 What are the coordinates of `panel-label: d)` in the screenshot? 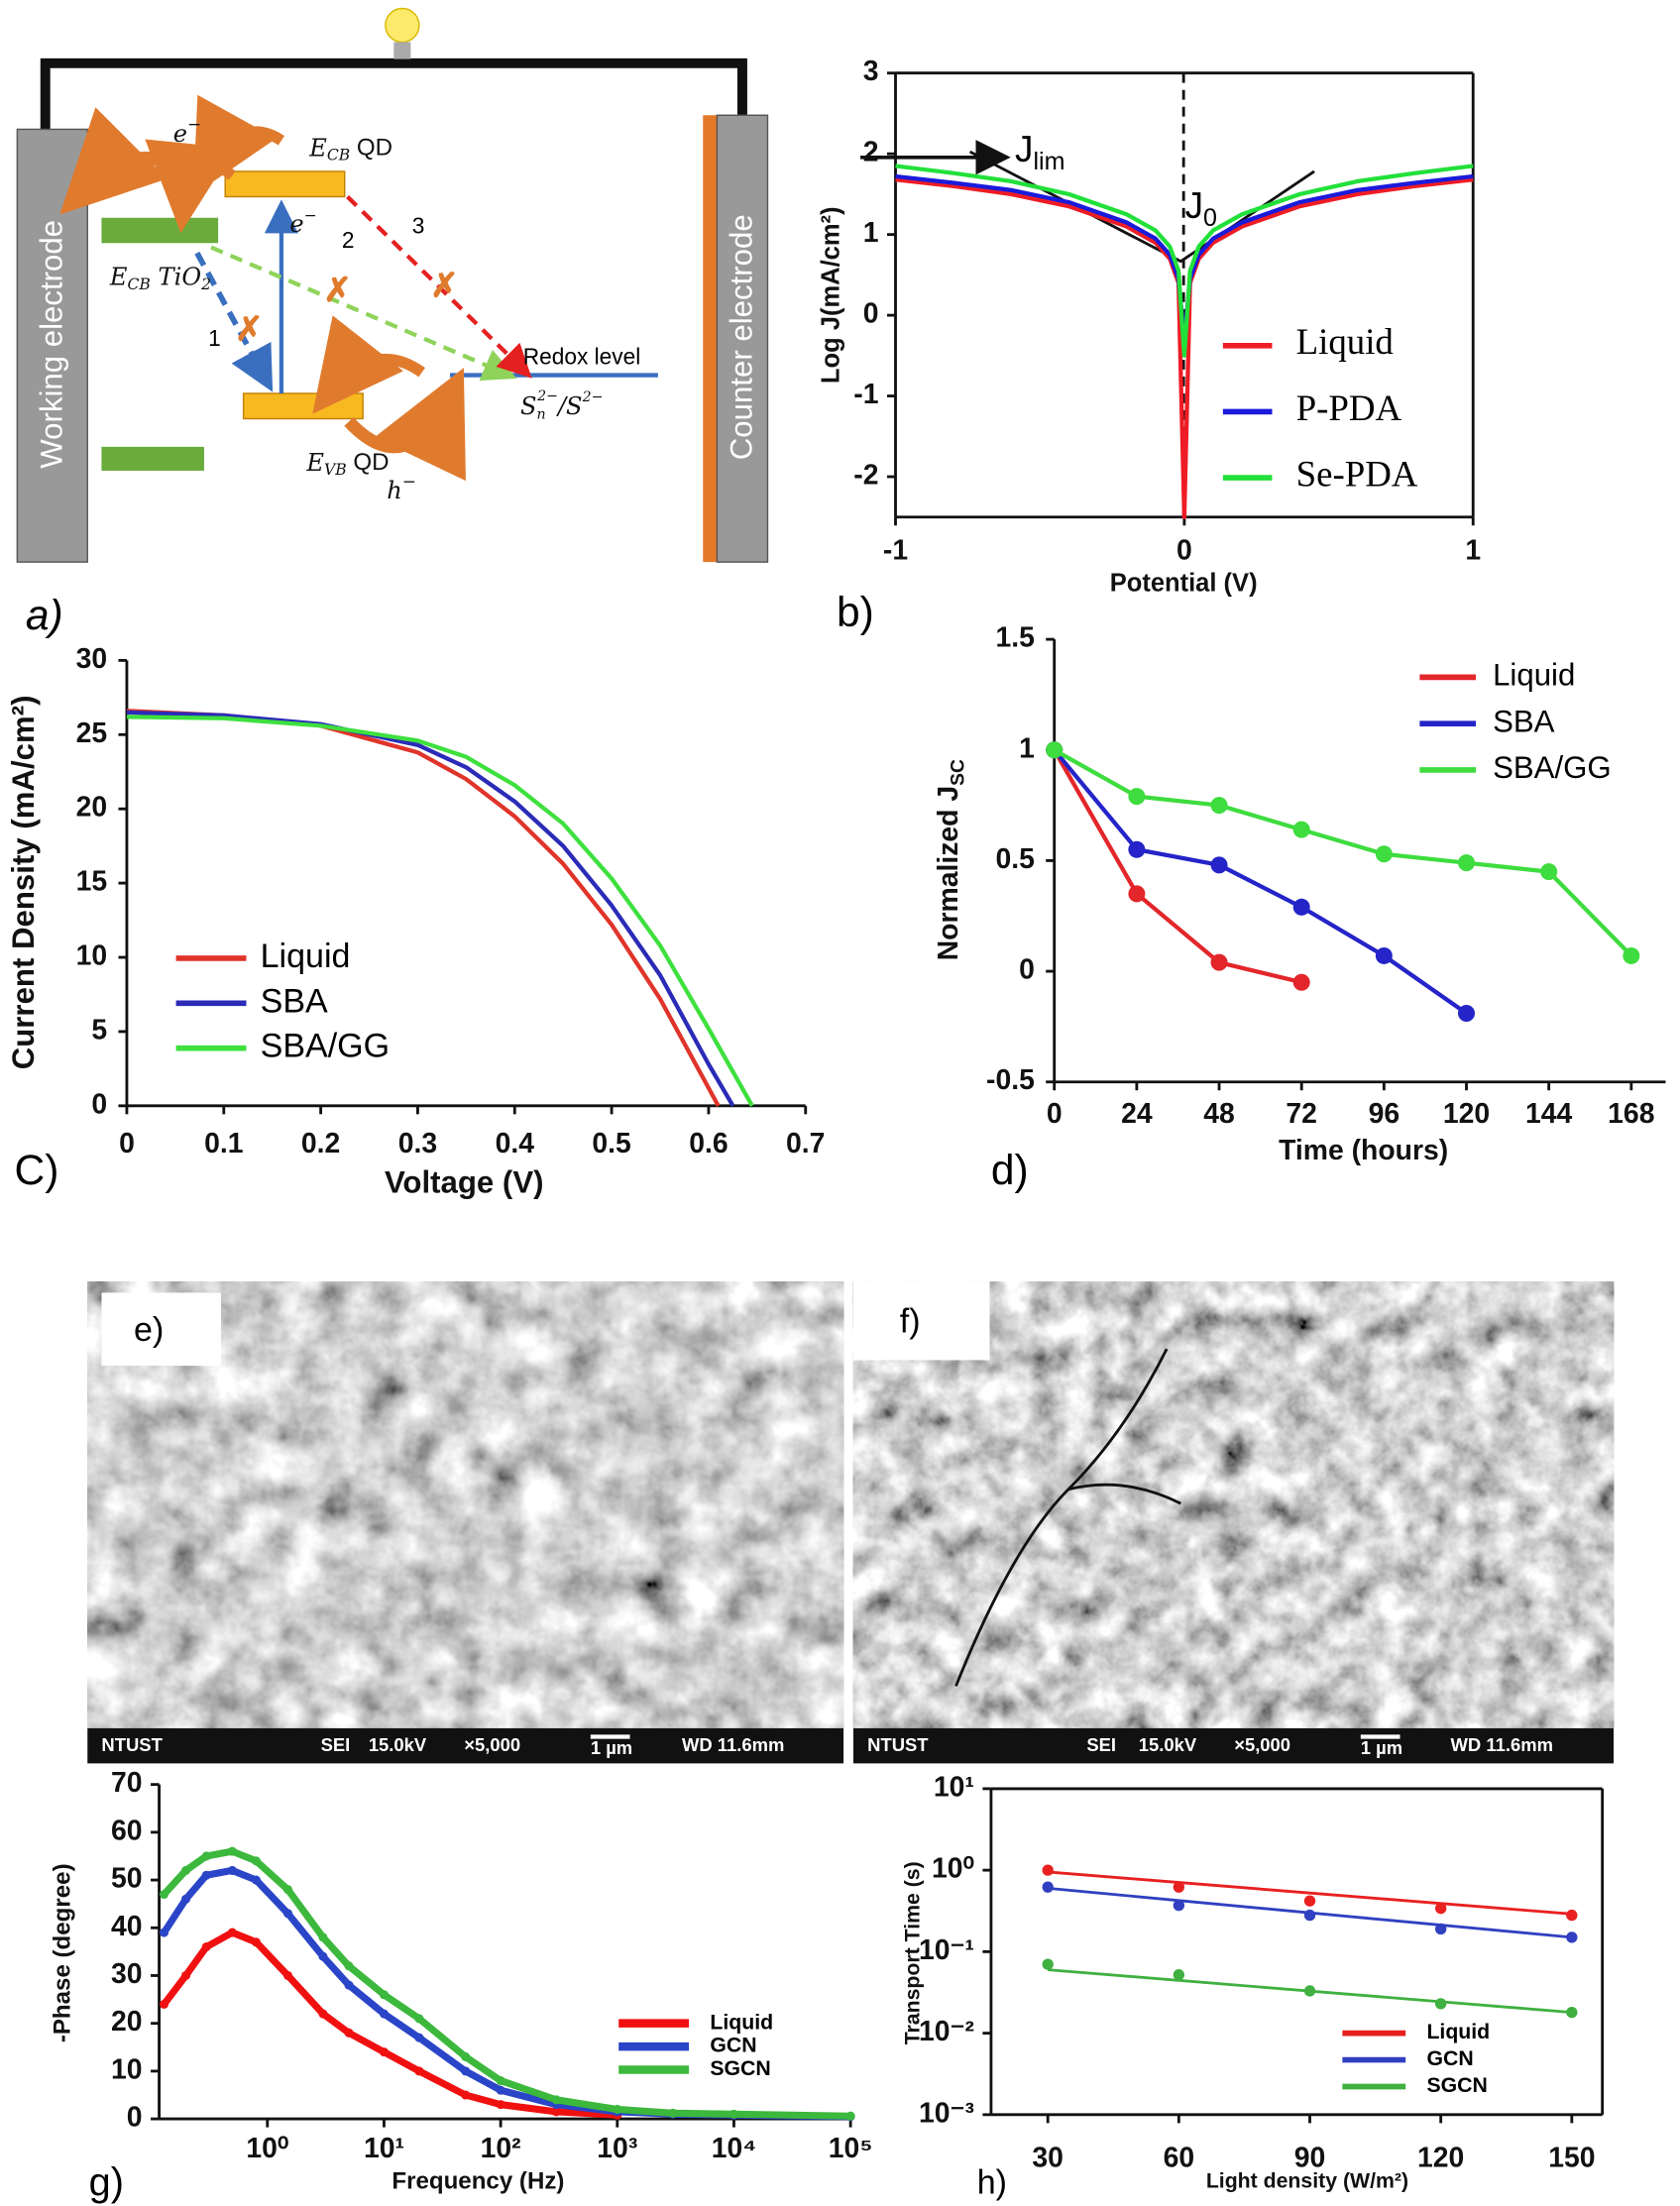 It's located at (1010, 1171).